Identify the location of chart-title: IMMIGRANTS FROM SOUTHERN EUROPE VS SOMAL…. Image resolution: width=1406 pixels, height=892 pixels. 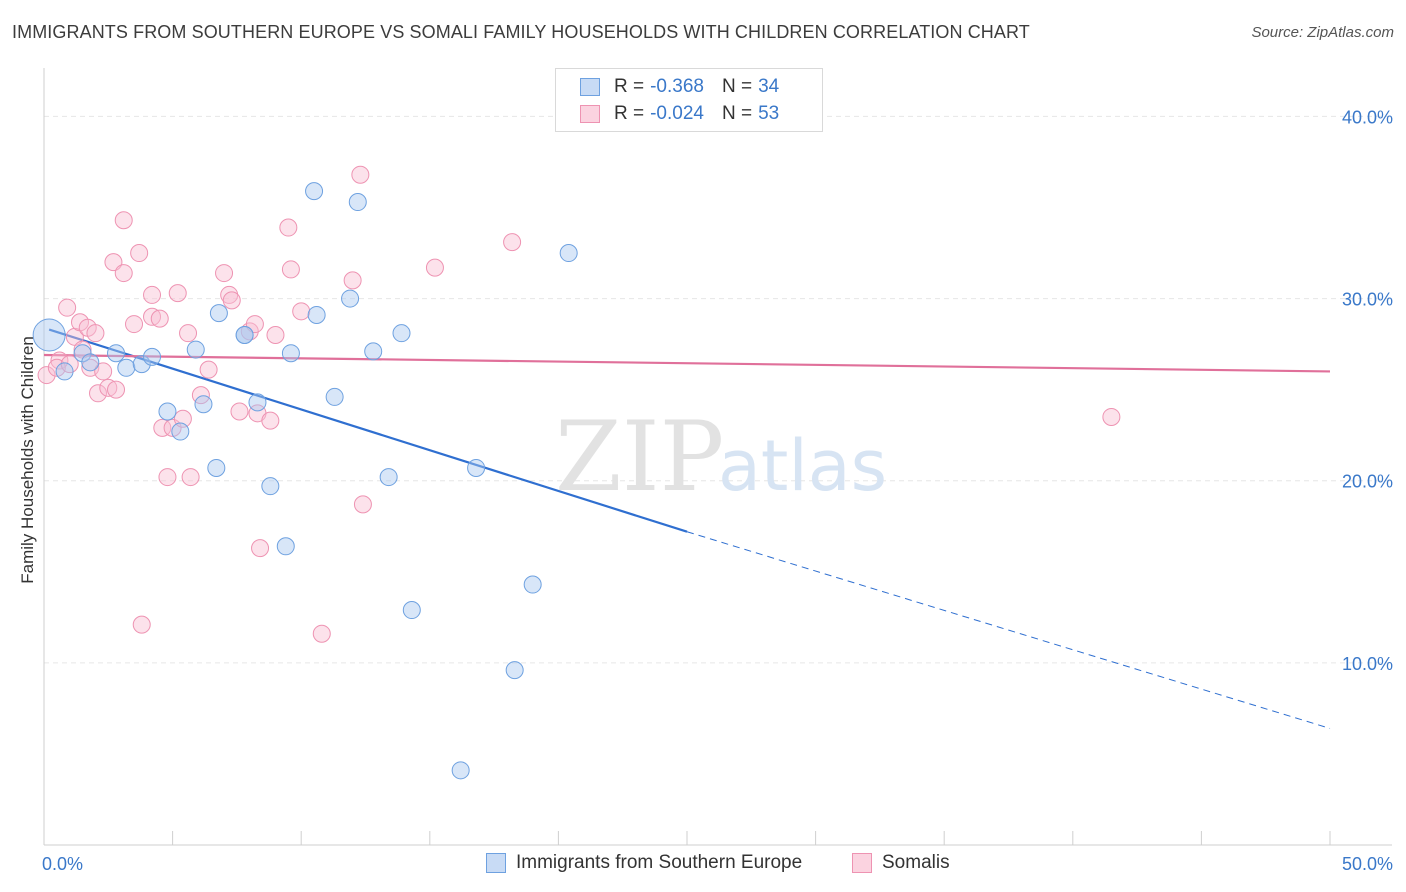
(521, 32).